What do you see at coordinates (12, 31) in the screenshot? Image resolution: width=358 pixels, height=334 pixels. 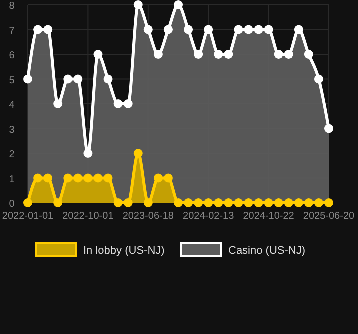 I see `y-tick-label: 7` at bounding box center [12, 31].